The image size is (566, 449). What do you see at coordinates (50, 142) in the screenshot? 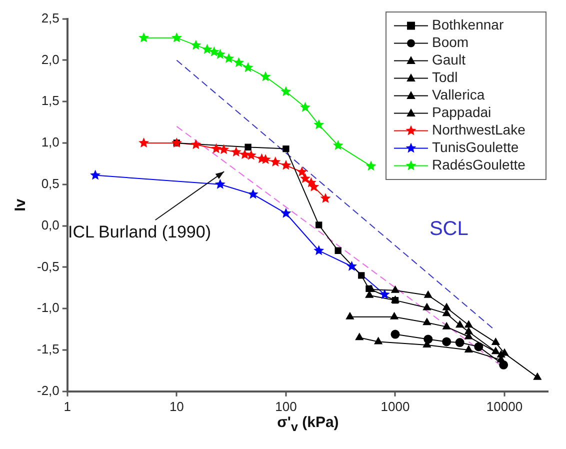
I see `y-tick-label: 1,0` at bounding box center [50, 142].